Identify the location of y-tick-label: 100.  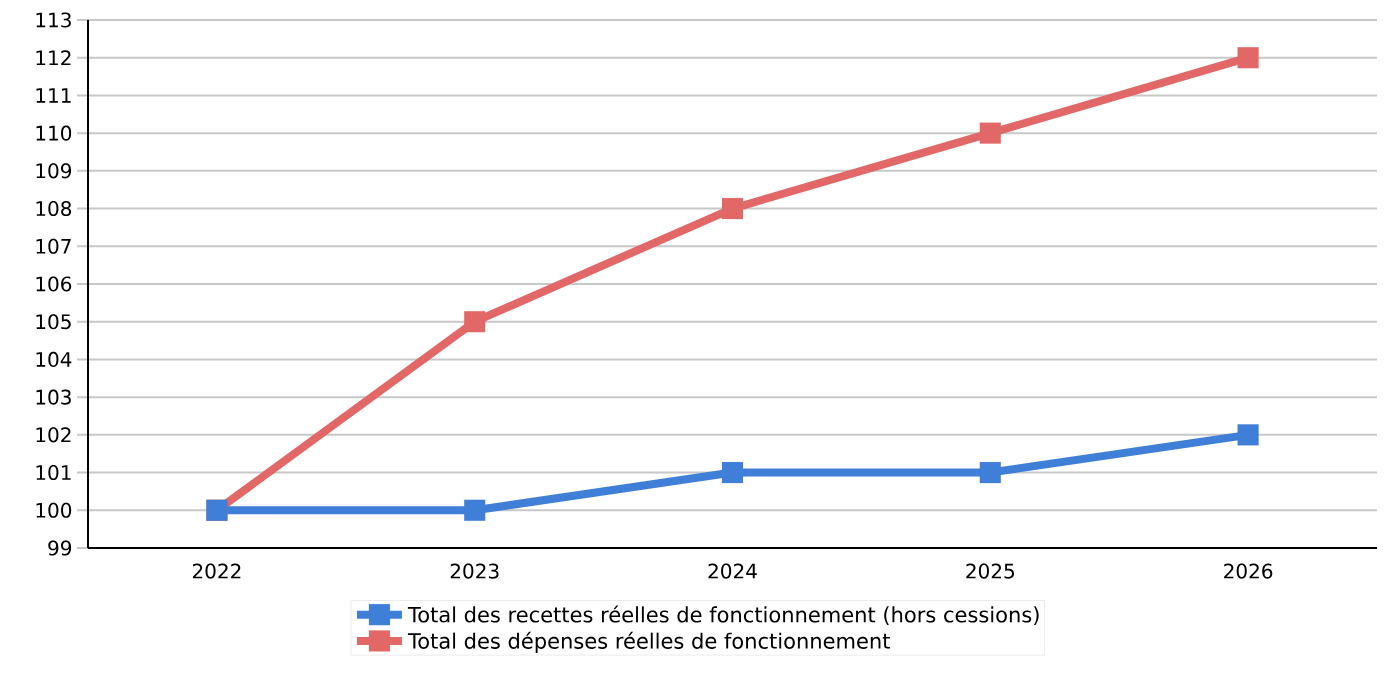
(54, 510).